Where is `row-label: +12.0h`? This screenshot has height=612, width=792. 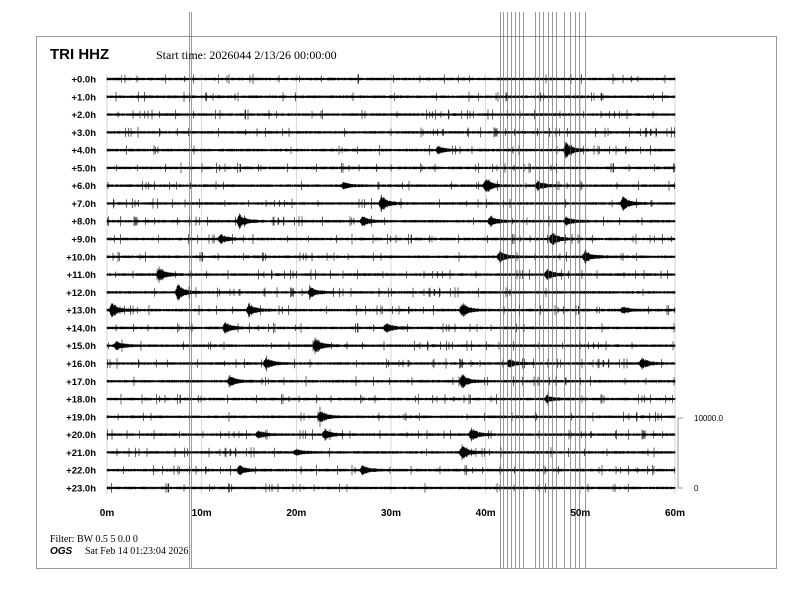 row-label: +12.0h is located at coordinates (81, 293).